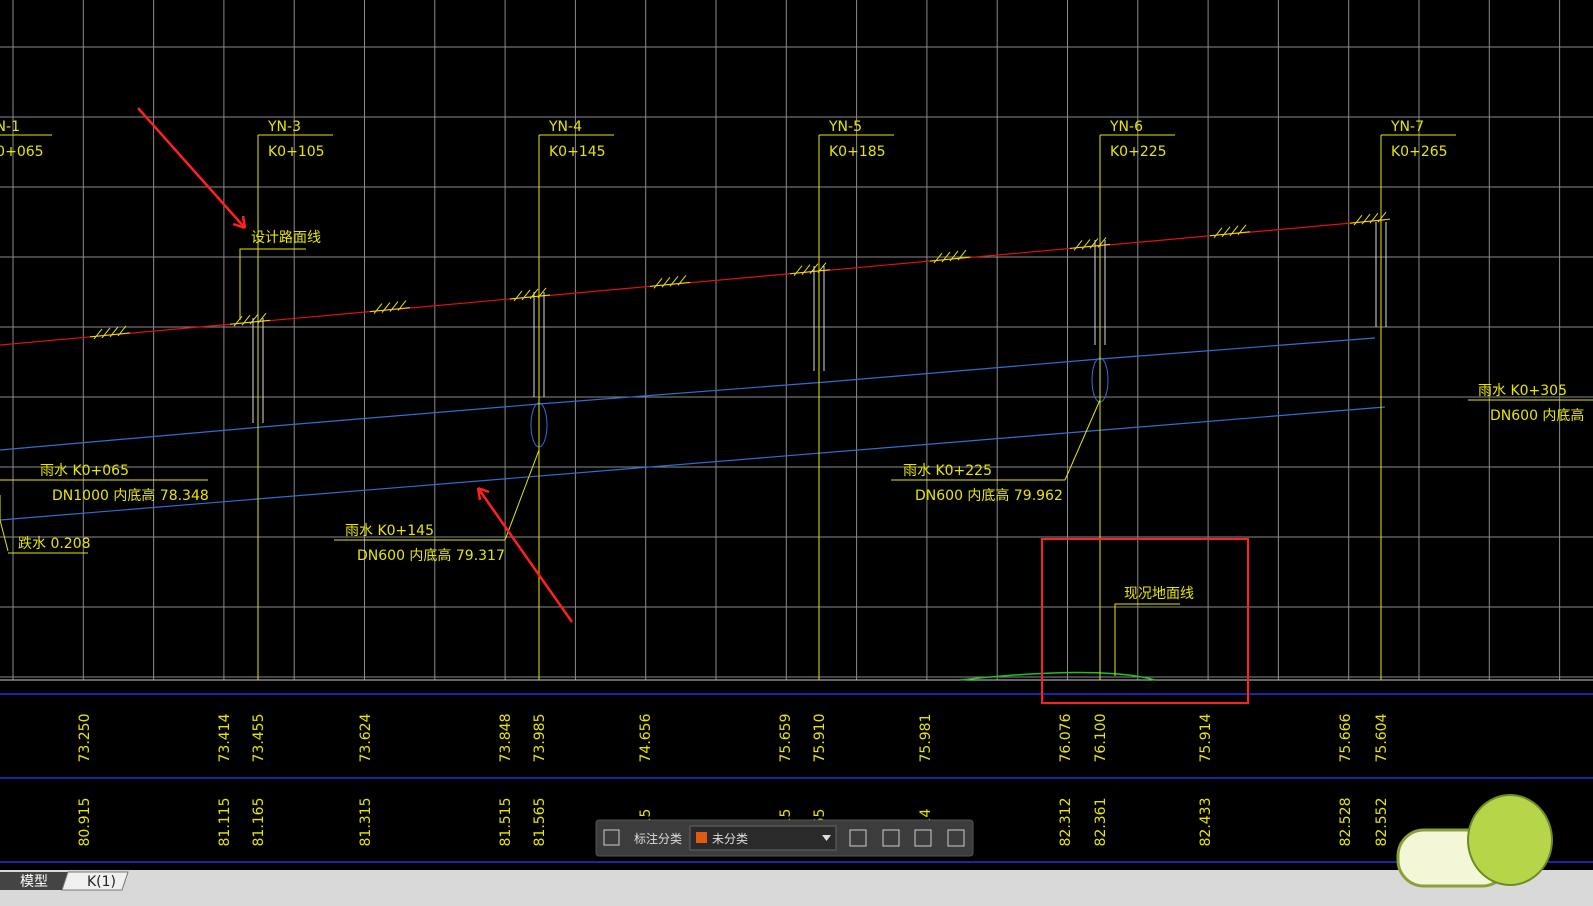 Image resolution: width=1593 pixels, height=906 pixels. What do you see at coordinates (1522, 391) in the screenshot?
I see `annotation-text: 雨水 K0+305` at bounding box center [1522, 391].